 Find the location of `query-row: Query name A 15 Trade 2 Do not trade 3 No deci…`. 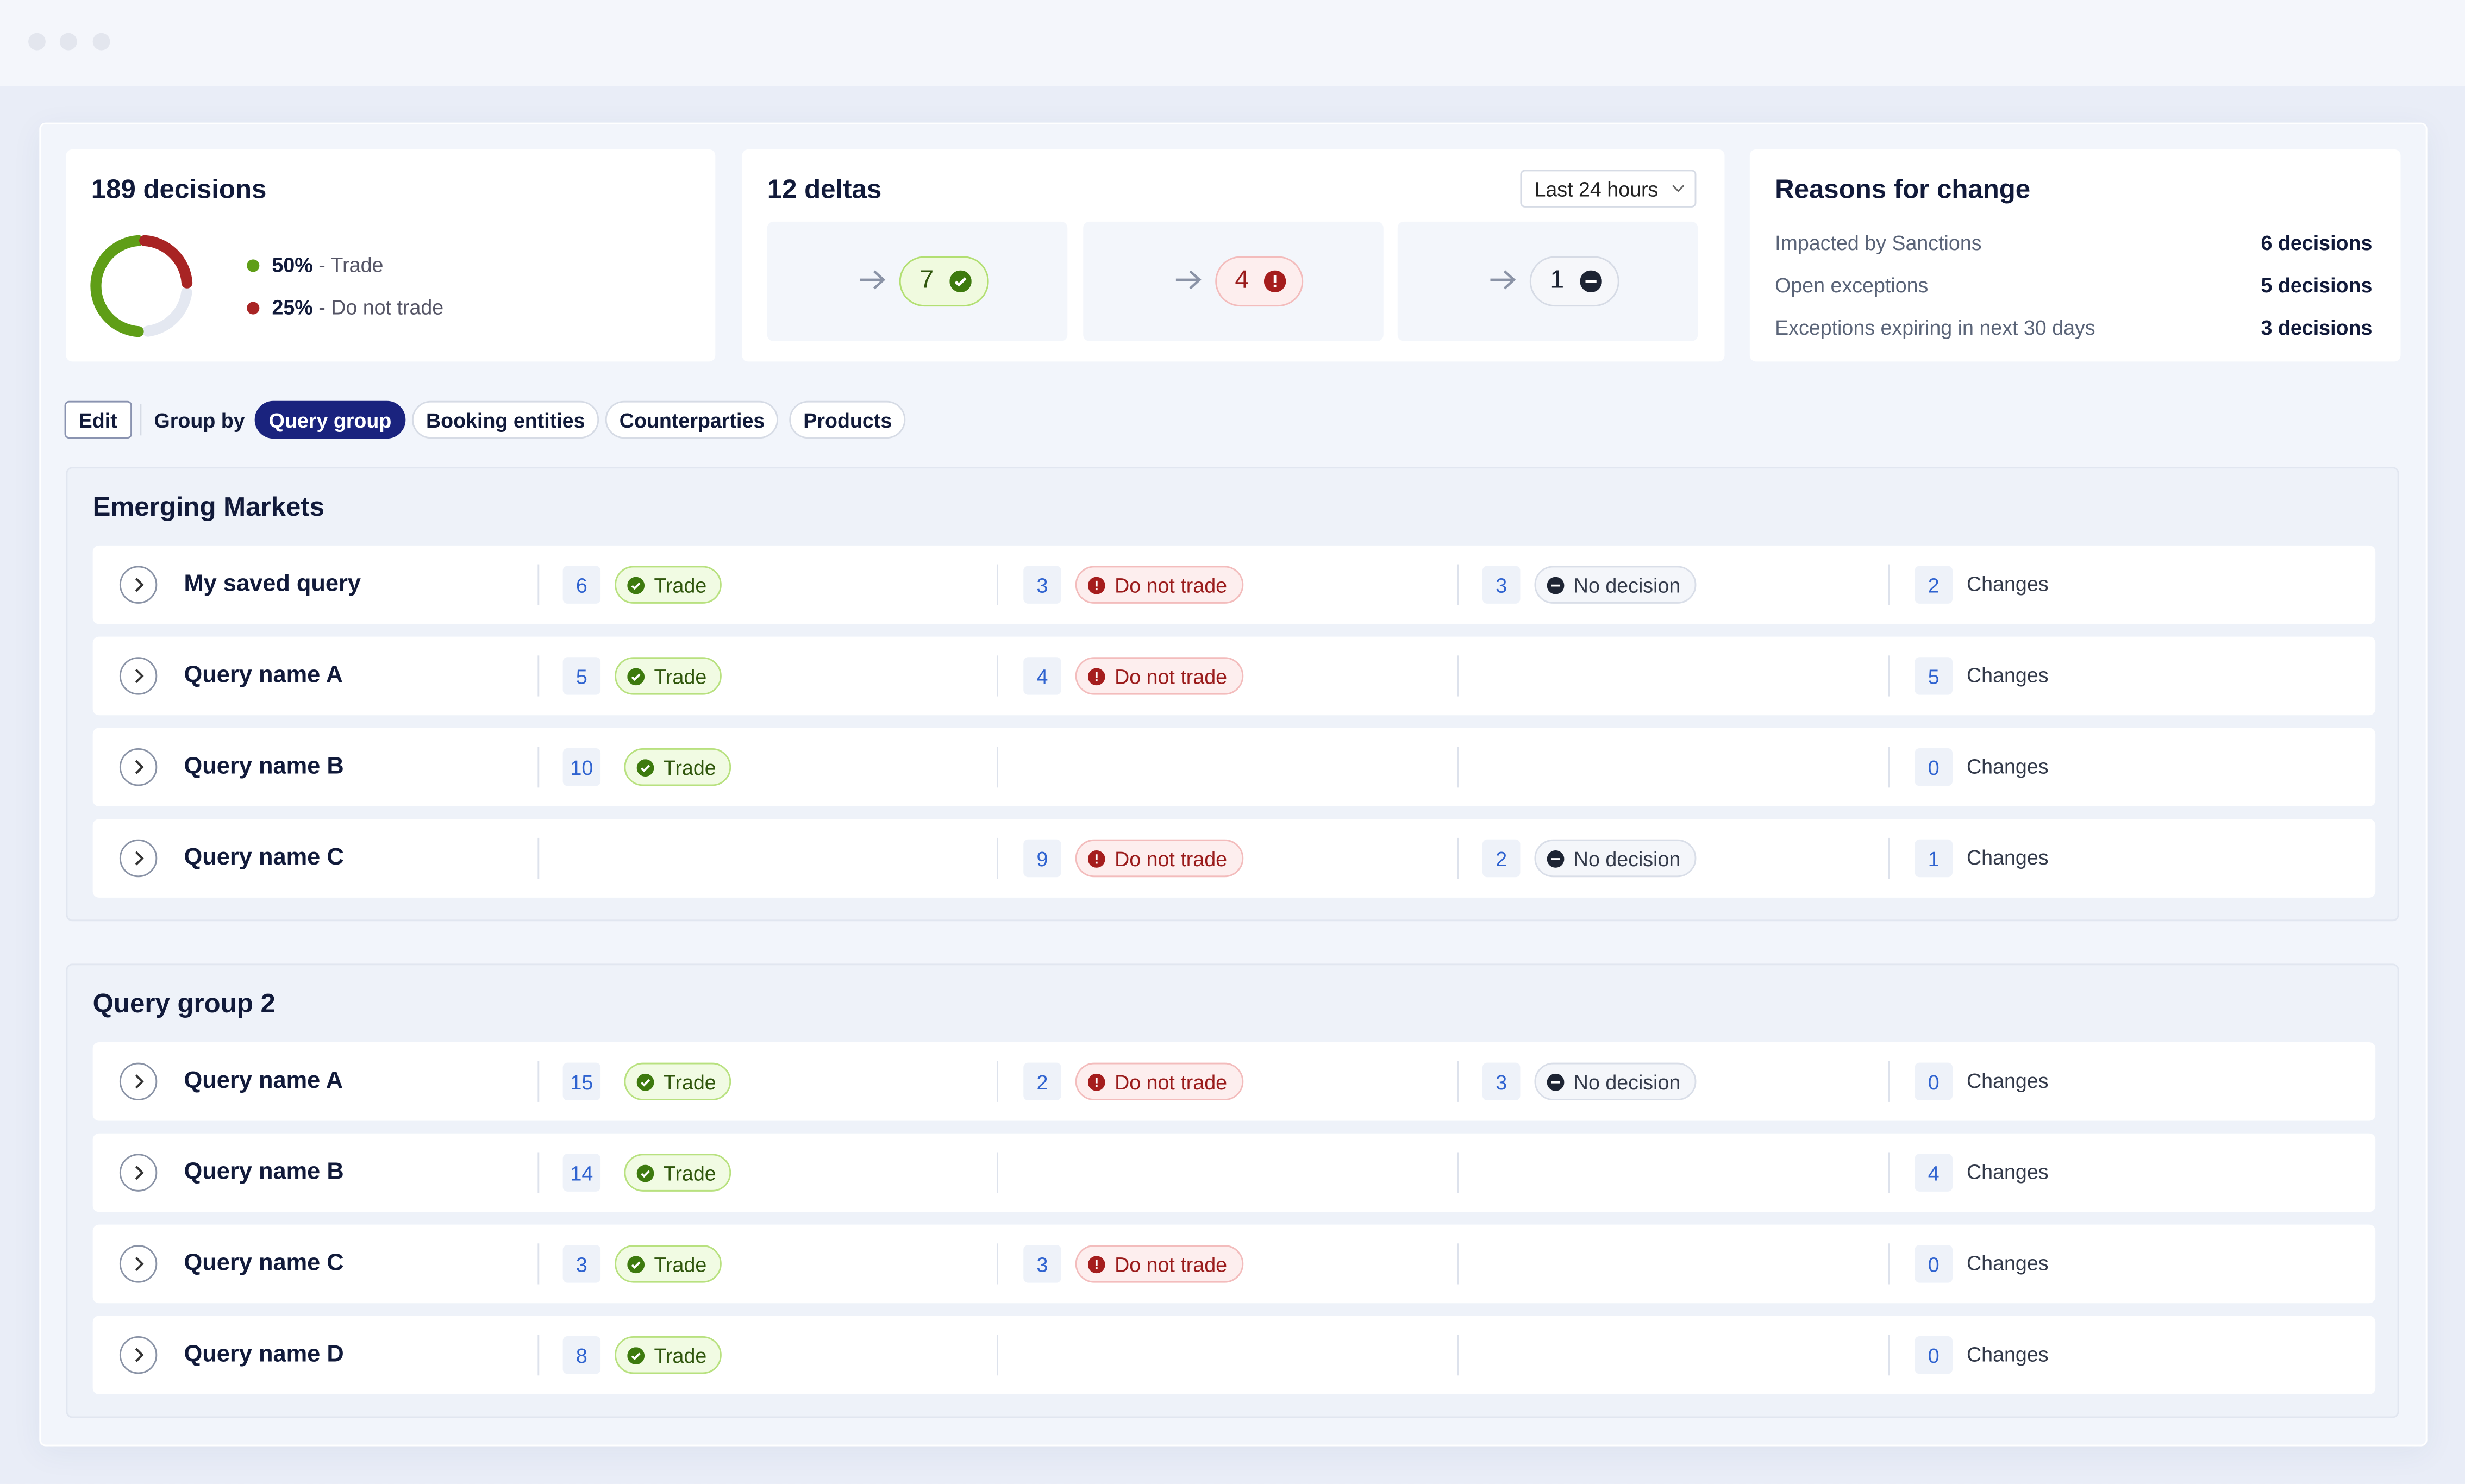

query-row: Query name A 15 Trade 2 Do not trade 3 No deci… is located at coordinates (1234, 1081).